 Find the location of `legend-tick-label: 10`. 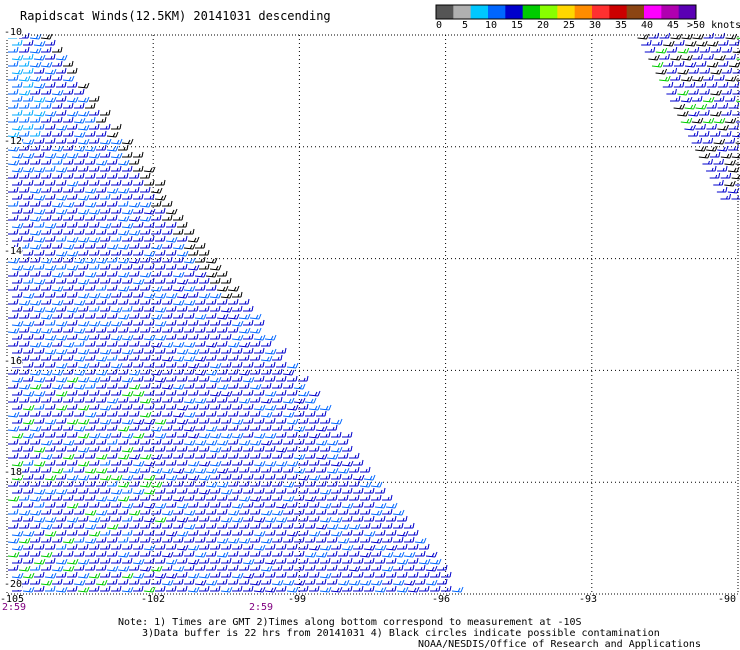

legend-tick-label: 10 is located at coordinates (491, 25).